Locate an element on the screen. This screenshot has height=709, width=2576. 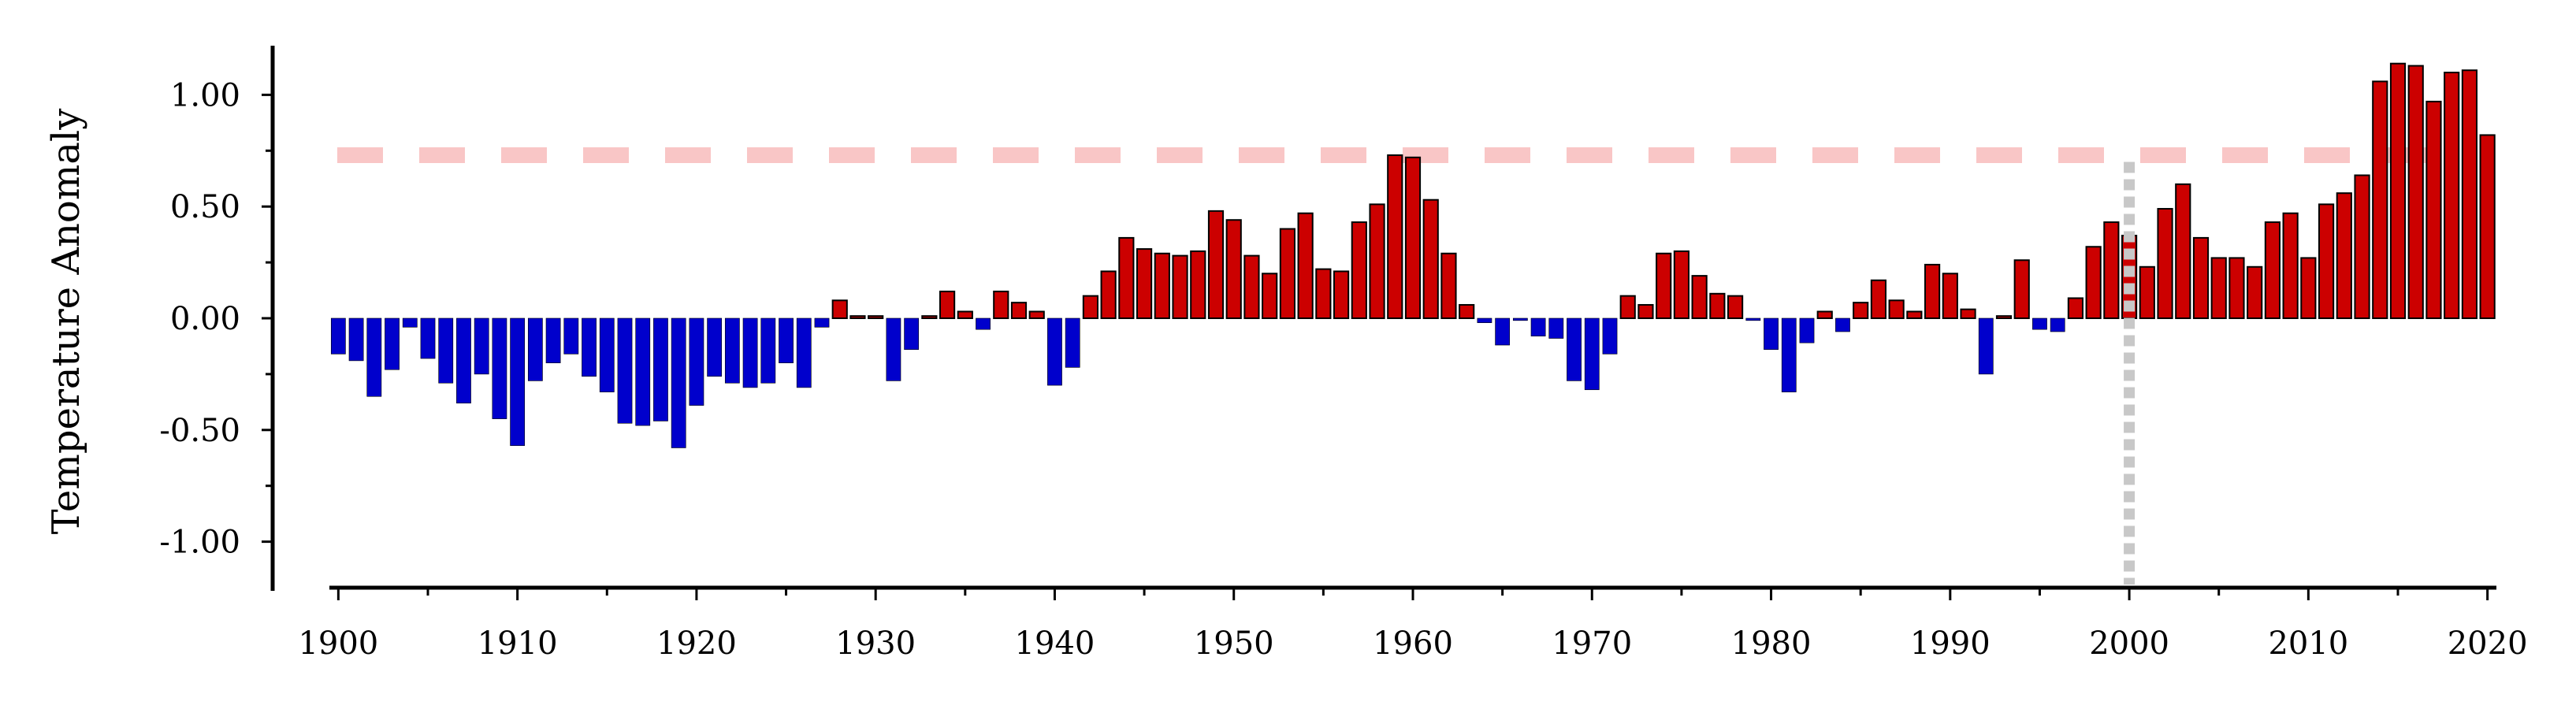
bar-1943 is located at coordinates (1108, 295).